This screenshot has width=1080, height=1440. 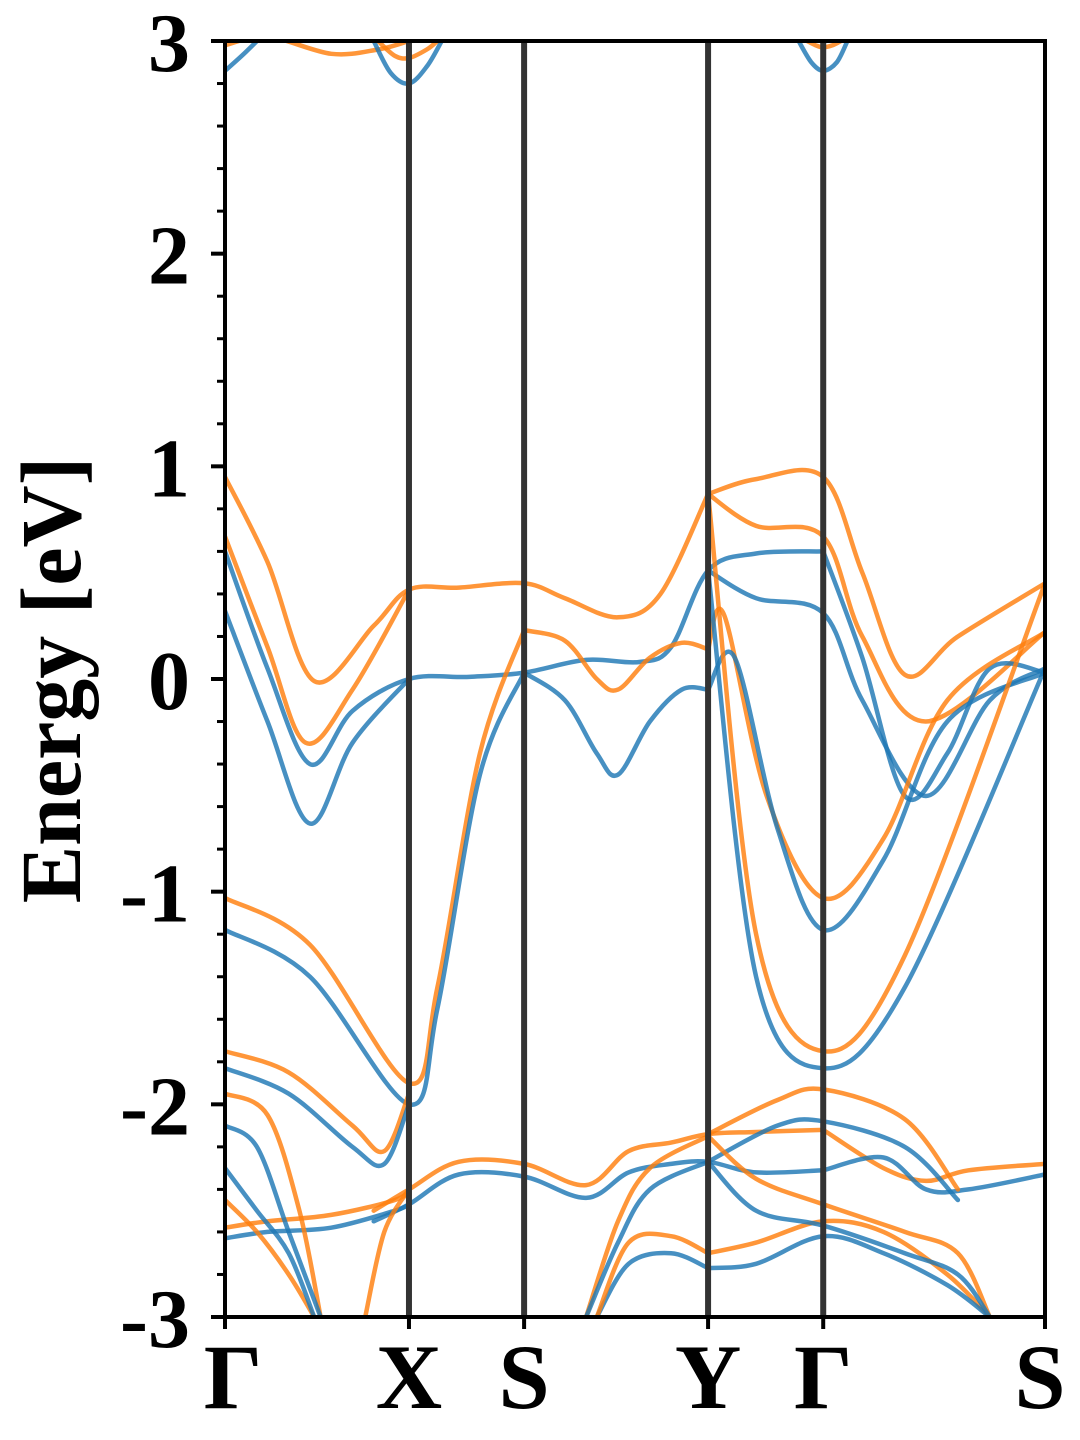 What do you see at coordinates (823, 1377) in the screenshot?
I see `x-tick-label-4: Γ` at bounding box center [823, 1377].